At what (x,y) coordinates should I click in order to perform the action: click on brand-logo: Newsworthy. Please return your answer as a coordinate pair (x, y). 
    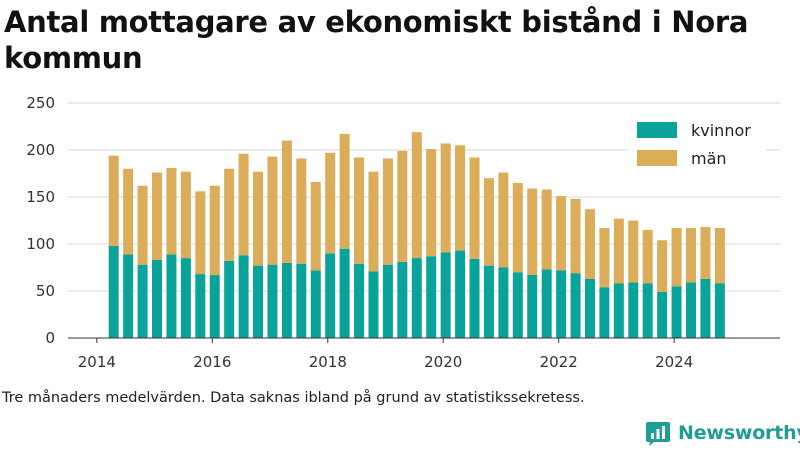
    Looking at the image, I should click on (722, 433).